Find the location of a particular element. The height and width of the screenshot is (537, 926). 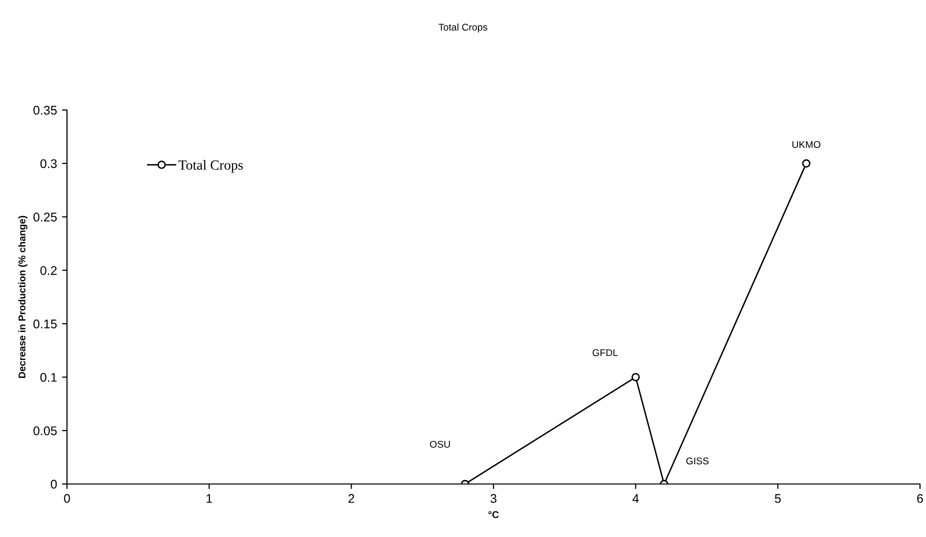

y-tick-label: 0.25 is located at coordinates (45, 217).